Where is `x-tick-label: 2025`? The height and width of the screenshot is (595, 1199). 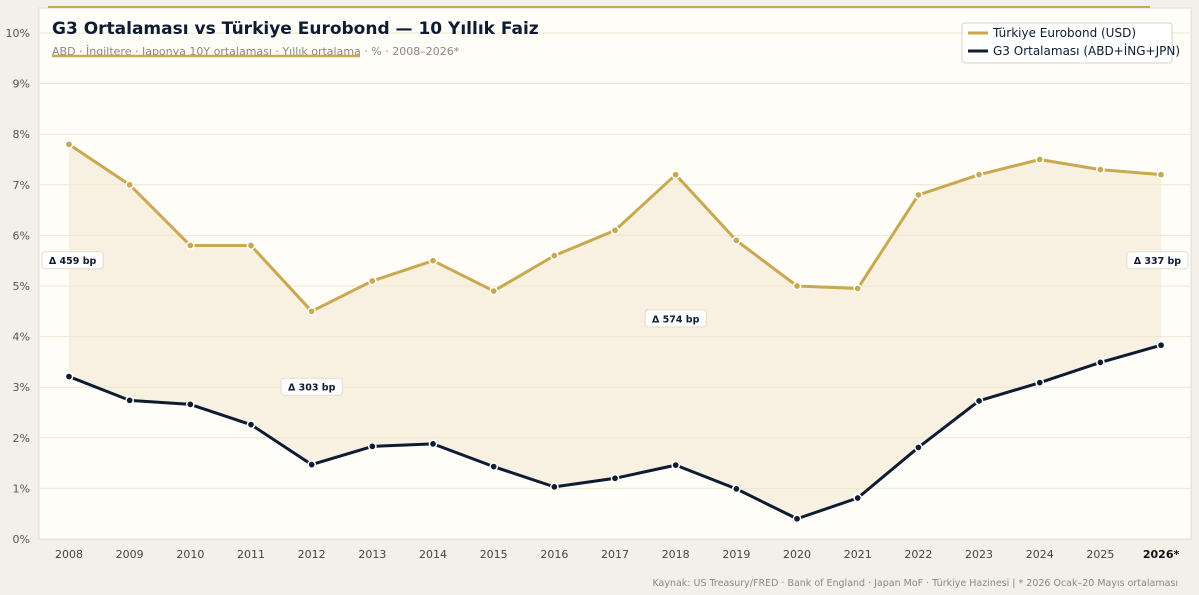 x-tick-label: 2025 is located at coordinates (1100, 554).